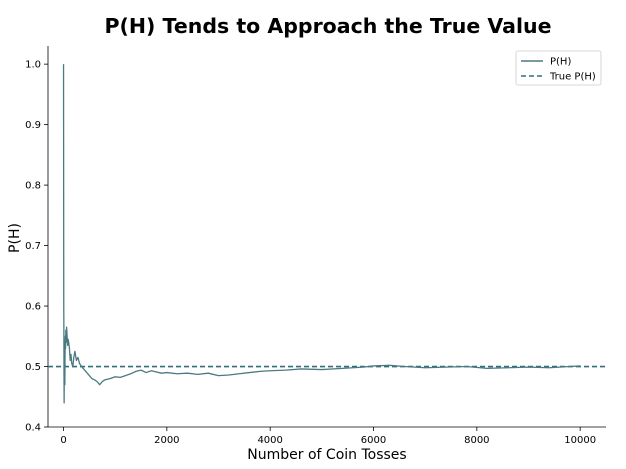 This screenshot has width=626, height=469. What do you see at coordinates (33, 246) in the screenshot?
I see `y-tick-label: 0.7` at bounding box center [33, 246].